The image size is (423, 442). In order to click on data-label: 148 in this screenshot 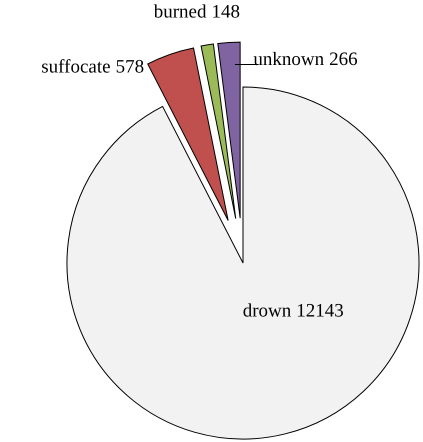, I will do `click(225, 11)`.